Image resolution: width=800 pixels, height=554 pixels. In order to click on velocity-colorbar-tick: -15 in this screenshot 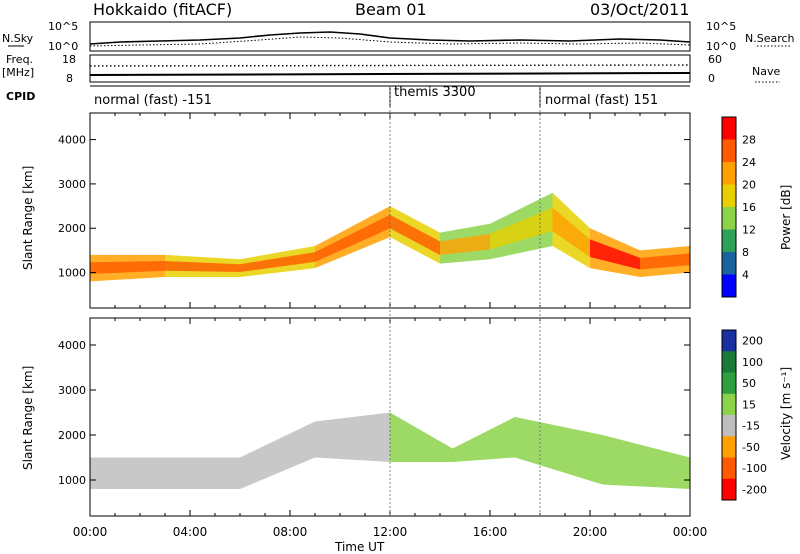, I will do `click(751, 426)`.